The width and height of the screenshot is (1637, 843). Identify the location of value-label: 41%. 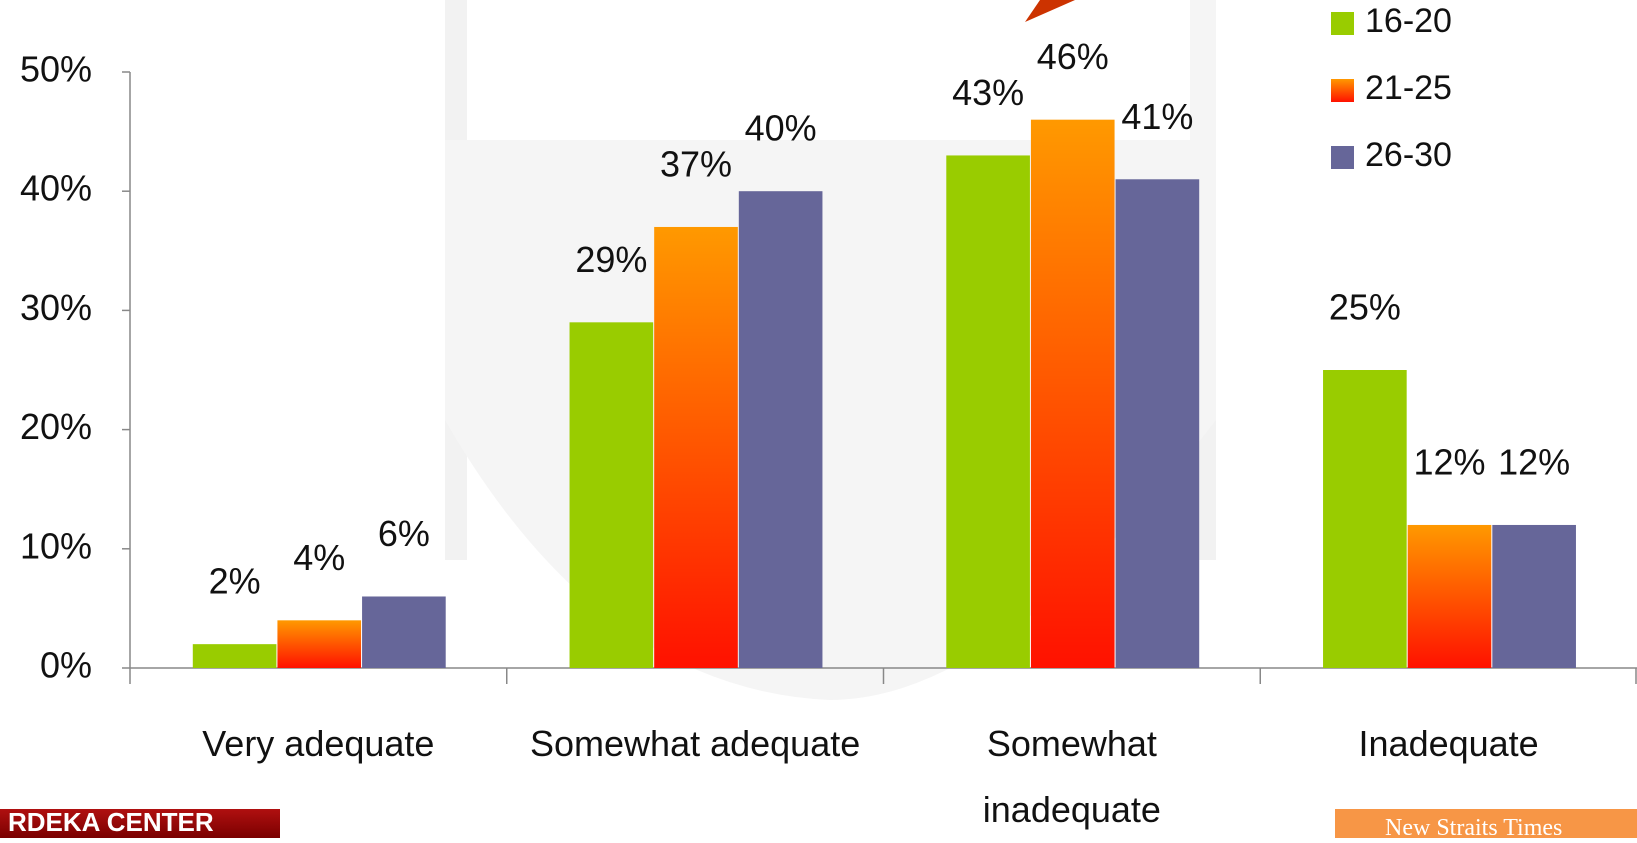
(1157, 116).